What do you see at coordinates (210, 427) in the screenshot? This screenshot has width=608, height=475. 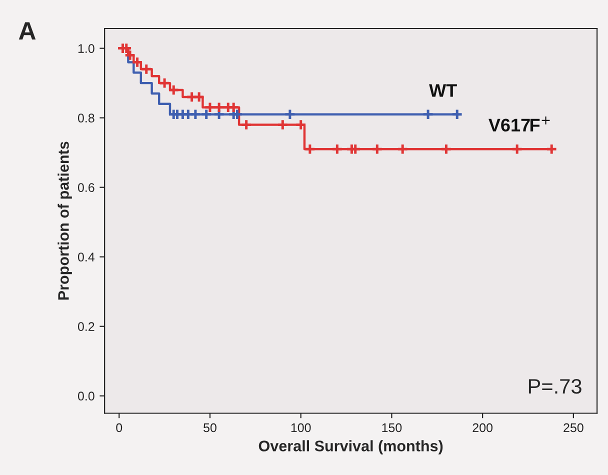 I see `x-tick-label: 50` at bounding box center [210, 427].